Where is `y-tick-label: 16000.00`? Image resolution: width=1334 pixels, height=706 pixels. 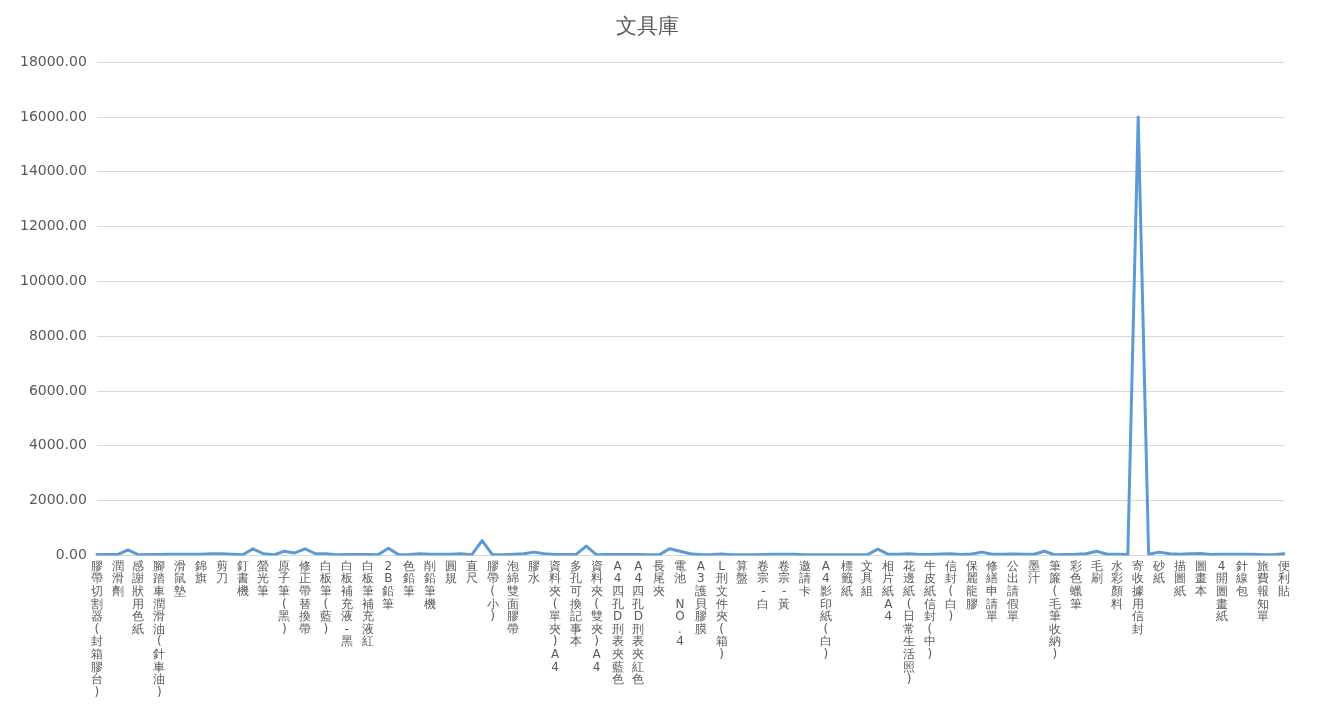 y-tick-label: 16000.00 is located at coordinates (53, 115).